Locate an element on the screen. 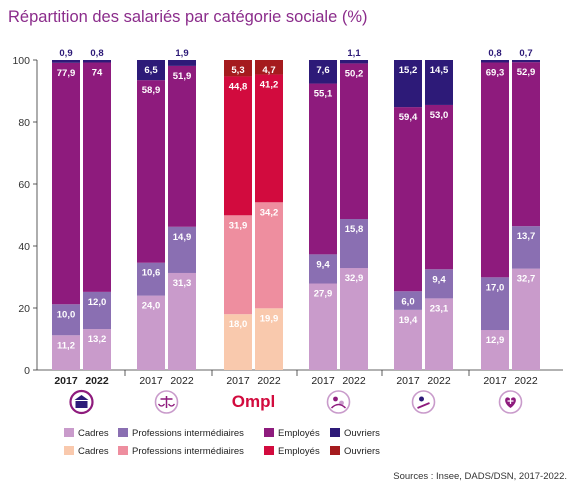  health-icon is located at coordinates (510, 402).